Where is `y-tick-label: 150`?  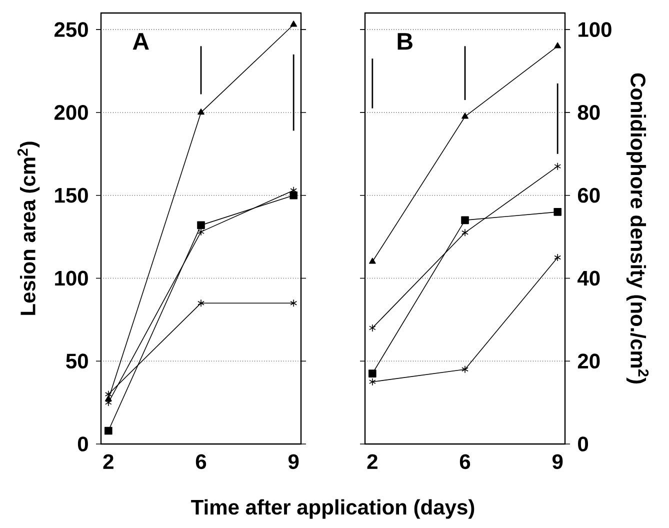
y-tick-label: 150 is located at coordinates (71, 195).